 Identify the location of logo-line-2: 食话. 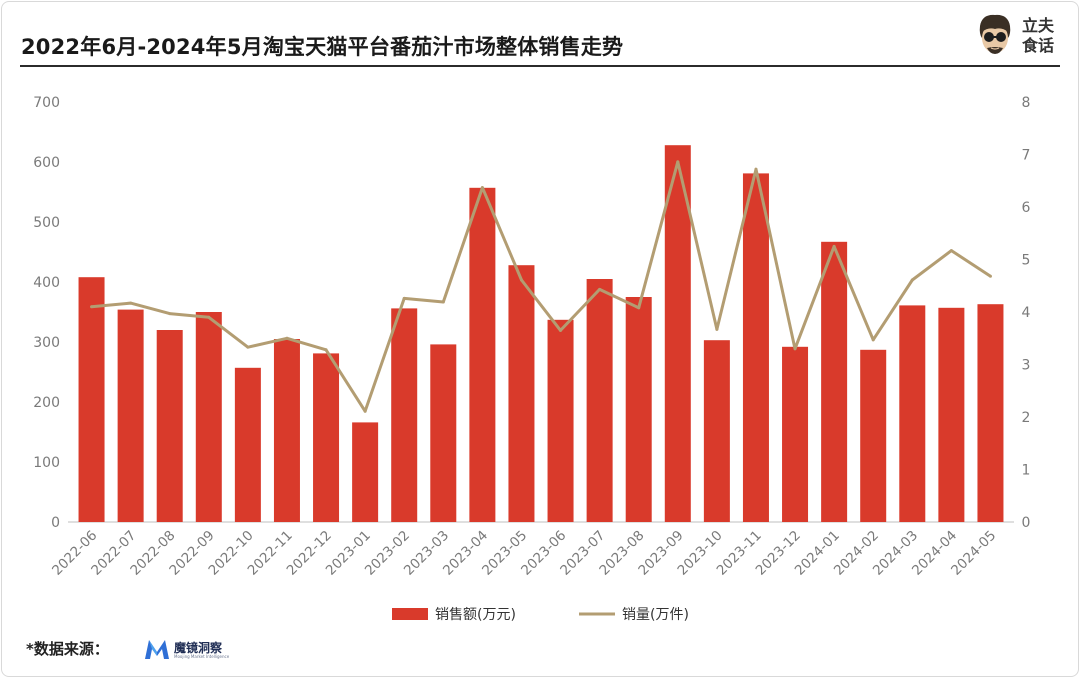
(1037, 45).